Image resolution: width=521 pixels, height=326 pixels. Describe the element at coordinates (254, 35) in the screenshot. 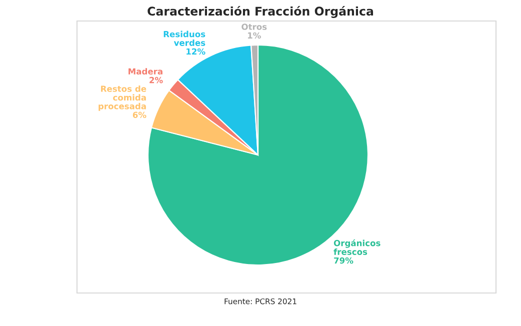

I see `data-label: 1%` at that location.